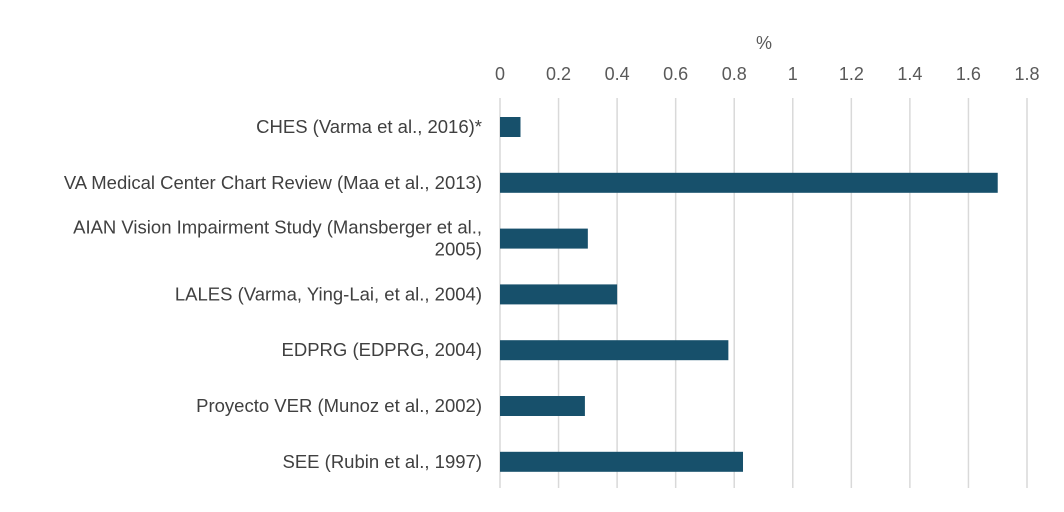 This screenshot has width=1064, height=512. What do you see at coordinates (851, 74) in the screenshot?
I see `x-tick-label: 1.2` at bounding box center [851, 74].